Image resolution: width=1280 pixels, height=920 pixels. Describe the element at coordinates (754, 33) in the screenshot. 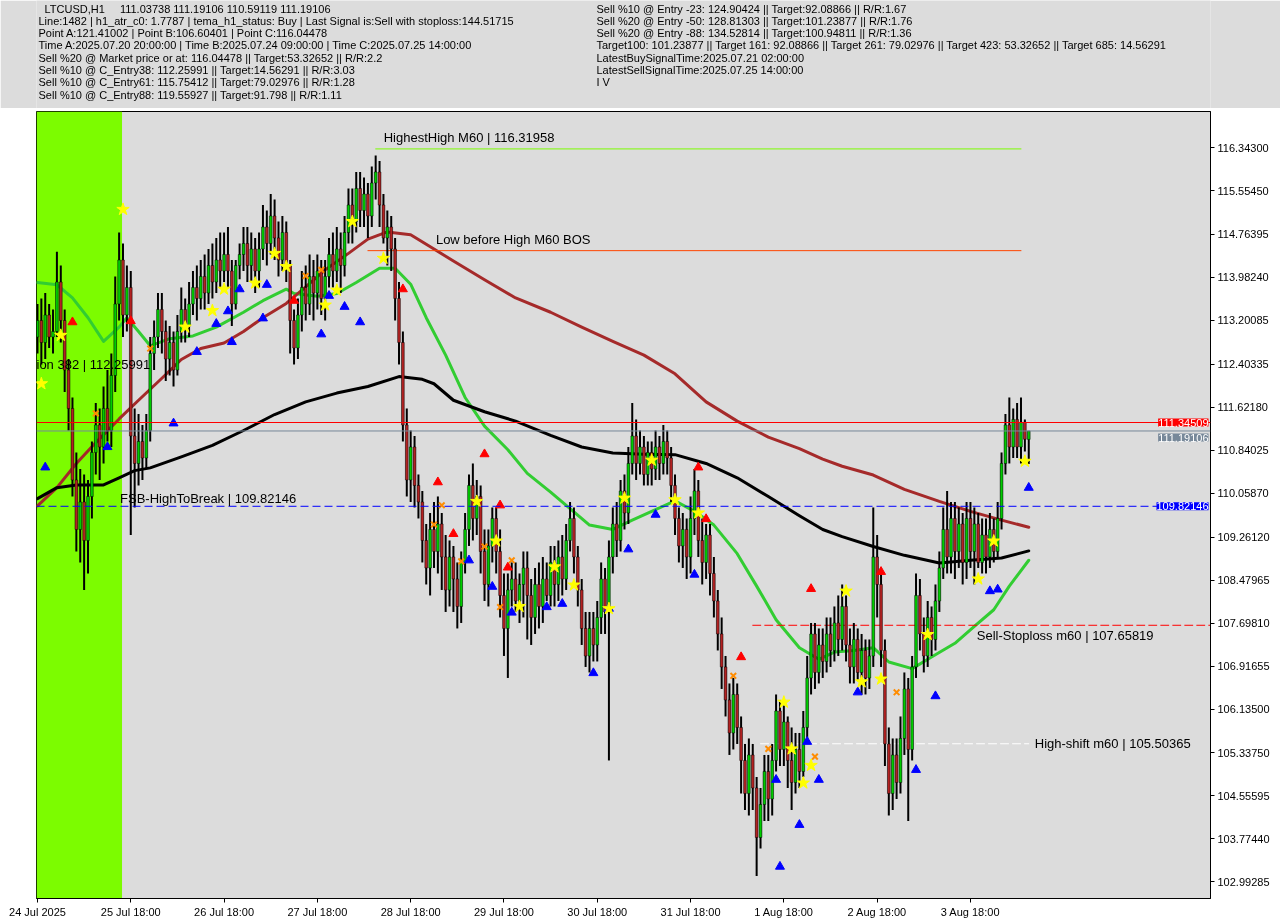

I see `text: Sell %20 @ Entry -88: 134.52814 || Target:100.94811 || R/R:1.36` at that location.